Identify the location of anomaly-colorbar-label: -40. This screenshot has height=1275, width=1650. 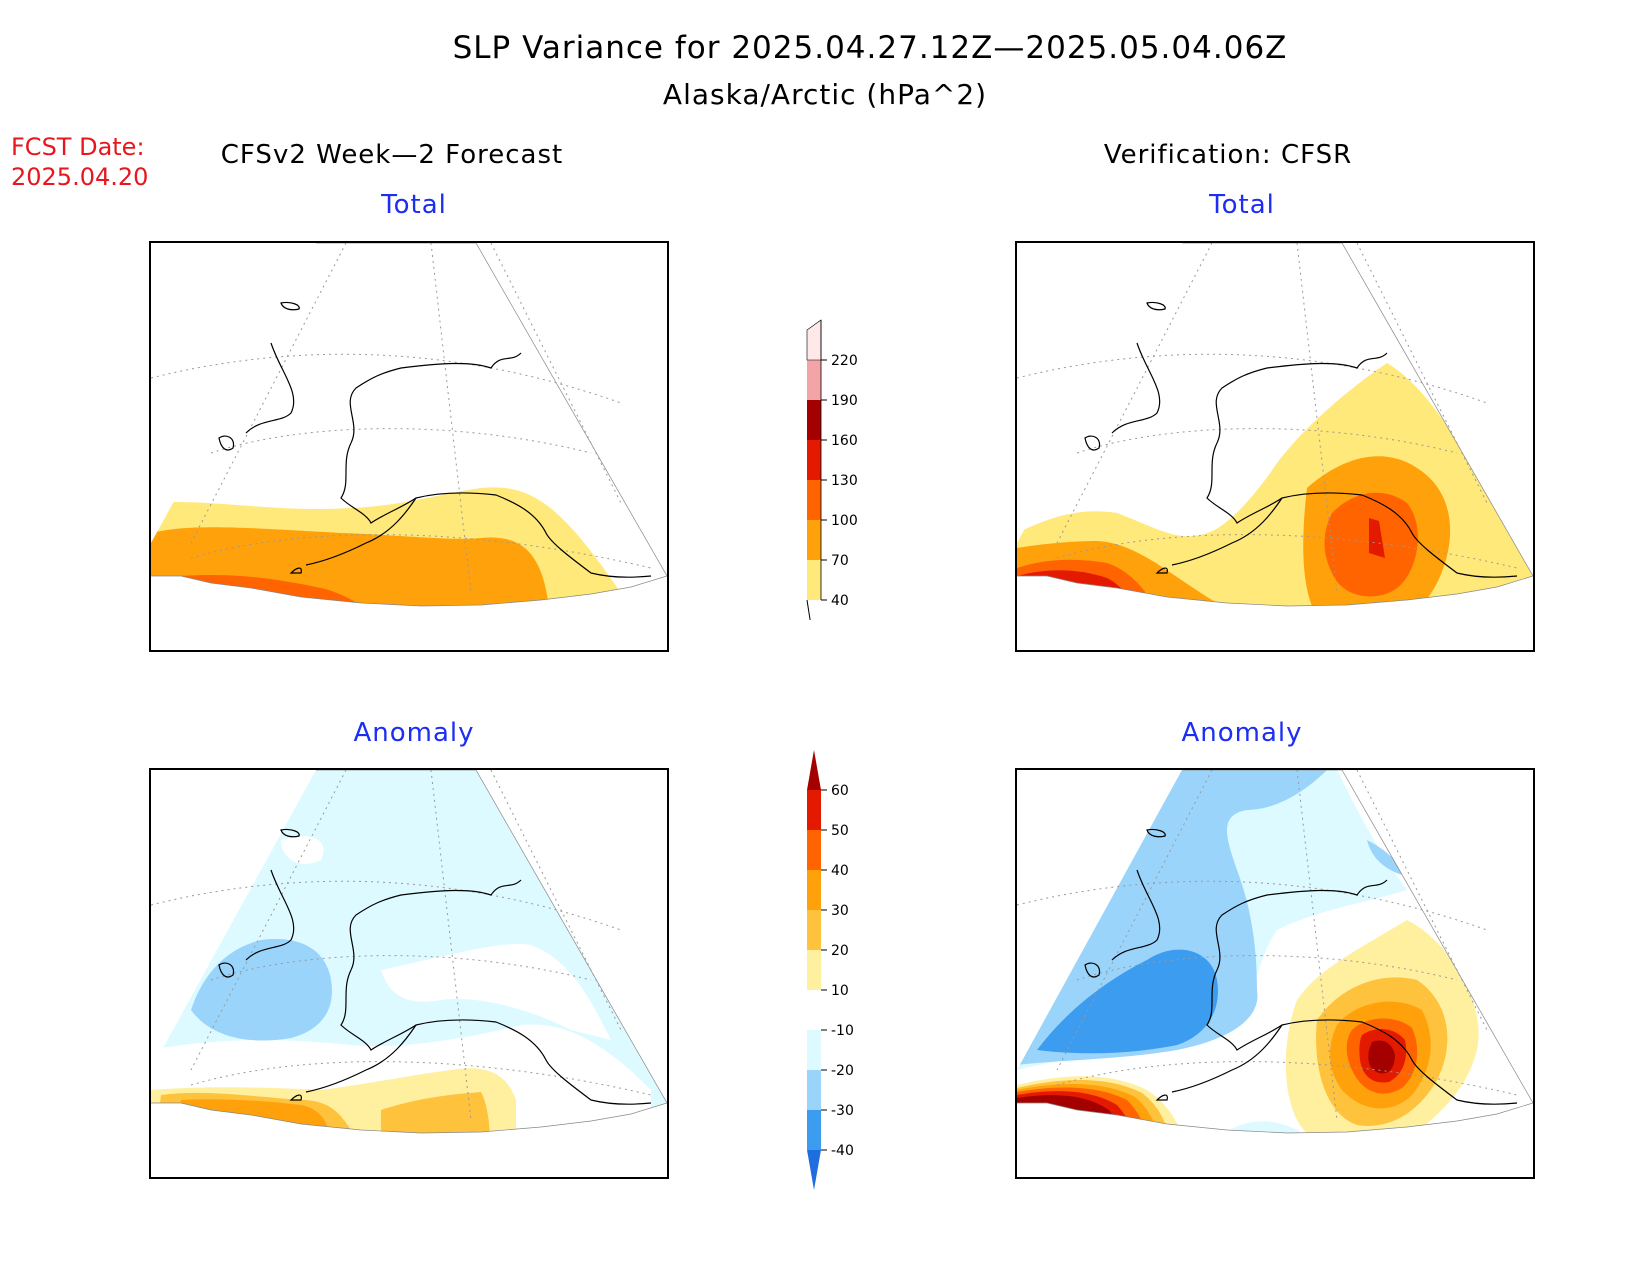
(842, 1151).